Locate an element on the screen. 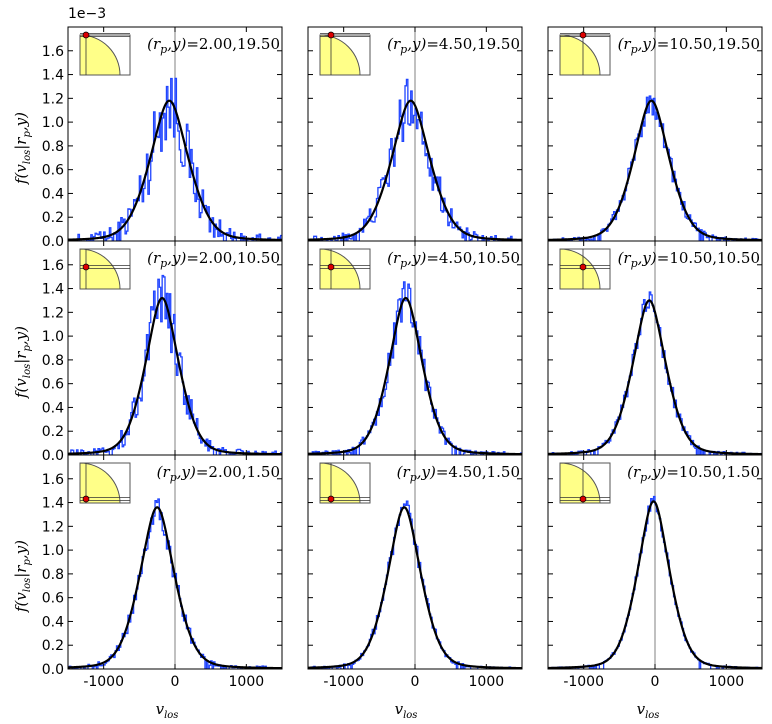 This screenshot has height=724, width=772. x-axis-label-col-1: vlos is located at coordinates (406, 710).